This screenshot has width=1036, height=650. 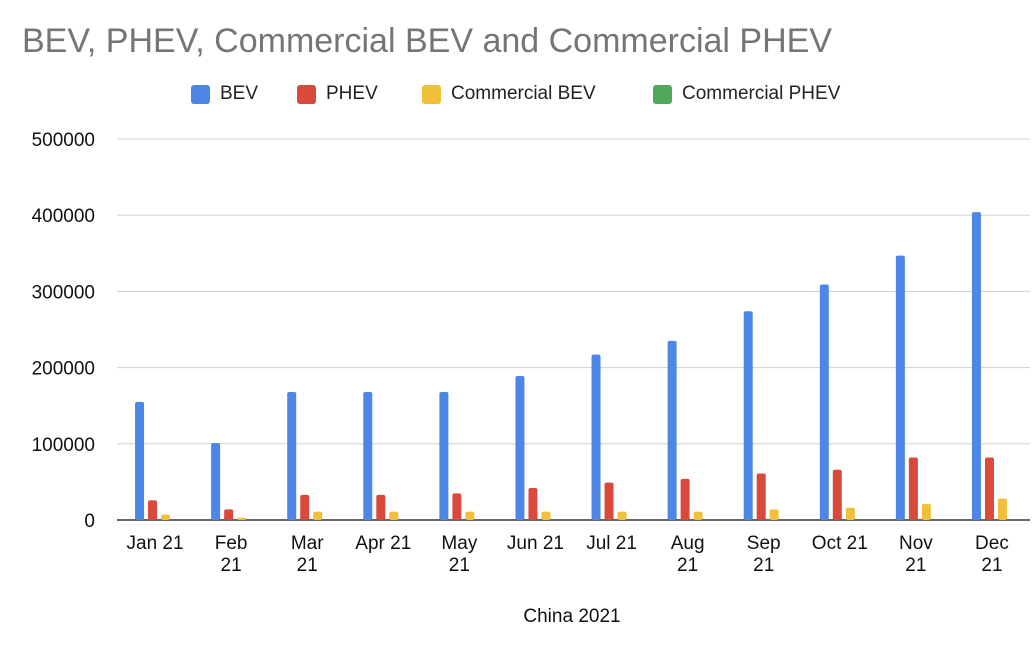 I want to click on legend-item-commercial-bev: Commercial BEV, so click(x=509, y=94).